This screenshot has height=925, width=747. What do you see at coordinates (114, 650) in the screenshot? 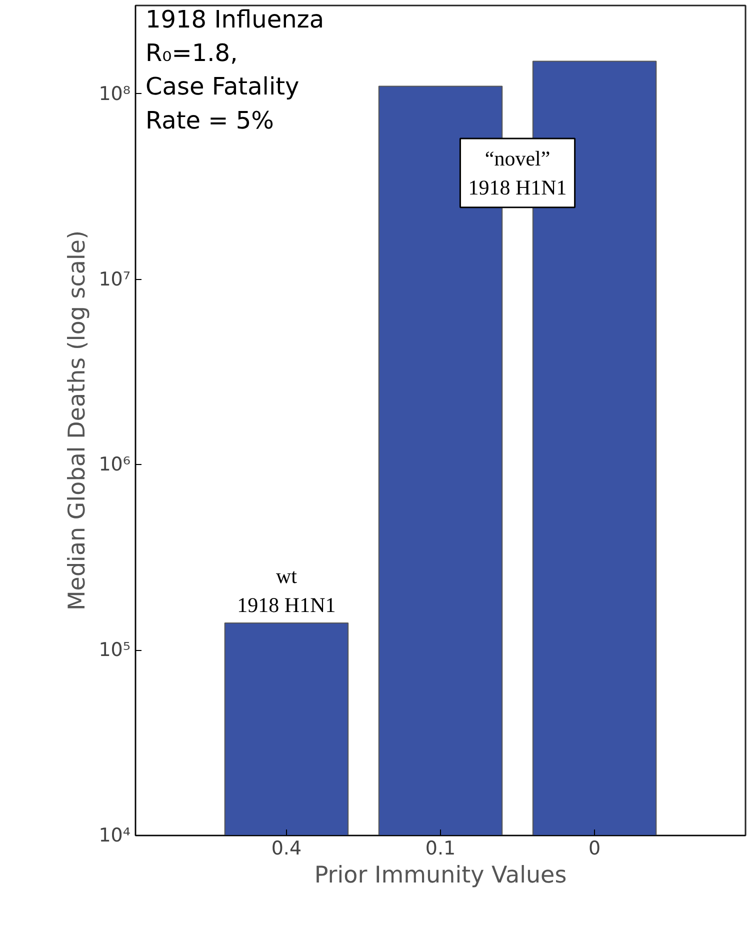
I see `y-tick-label: 10⁵` at bounding box center [114, 650].